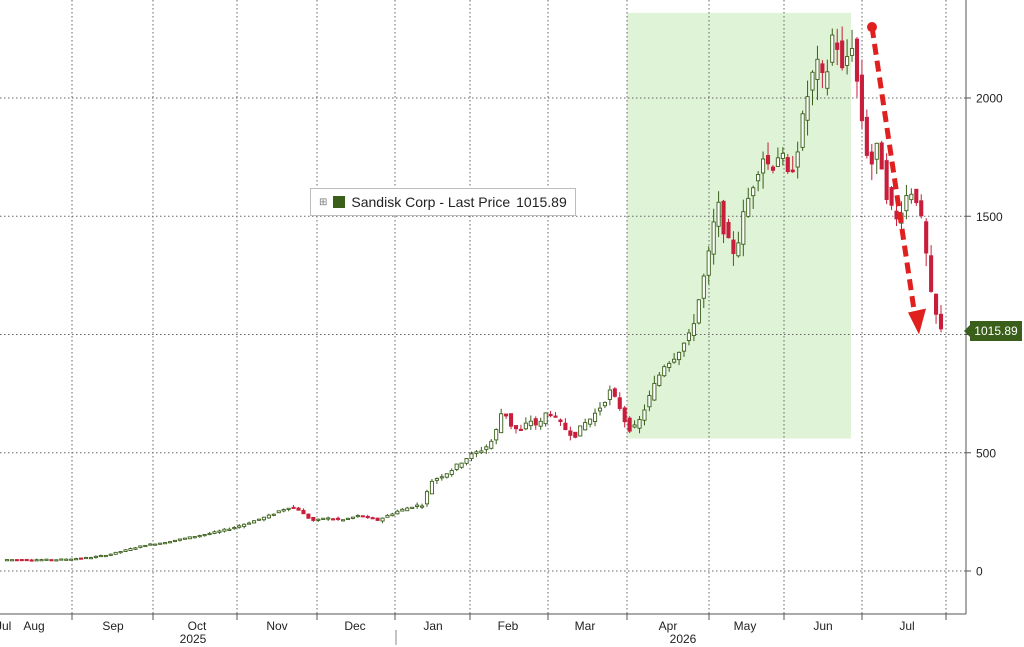  I want to click on x-tick-label: Feb, so click(508, 626).